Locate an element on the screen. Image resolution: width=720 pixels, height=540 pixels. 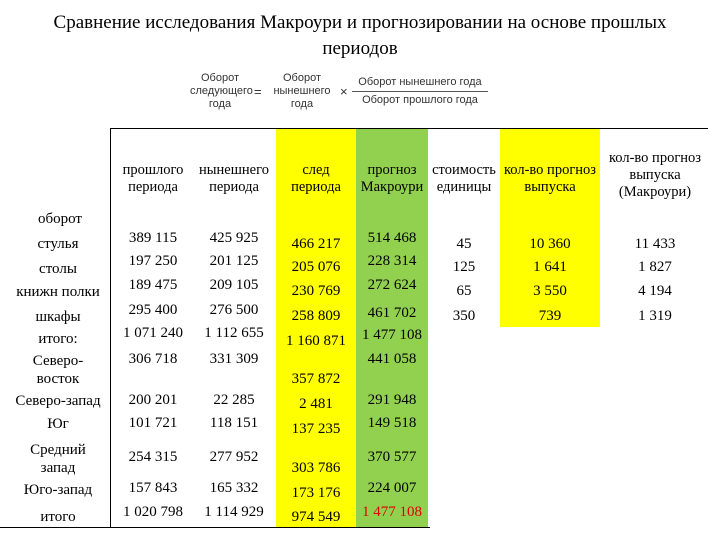
formula-right-den: Оборот прошлого года is located at coordinates (420, 100).